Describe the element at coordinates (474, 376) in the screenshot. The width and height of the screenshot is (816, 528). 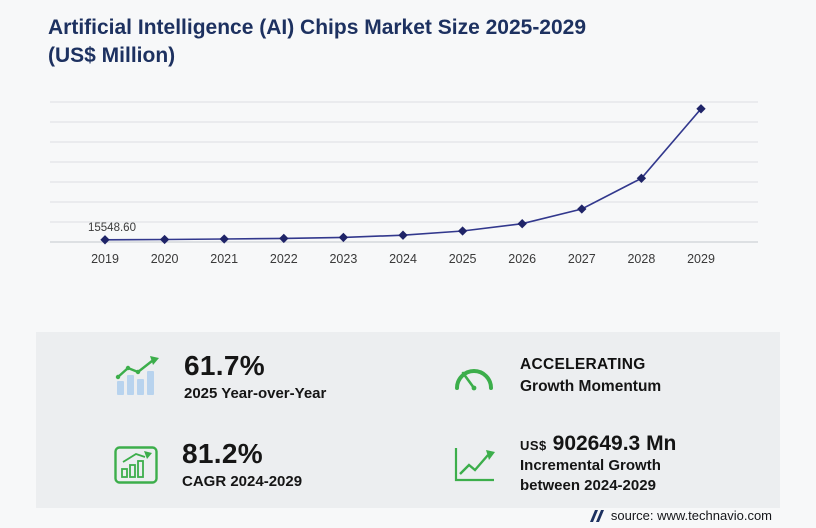
I see `speedometer-icon` at that location.